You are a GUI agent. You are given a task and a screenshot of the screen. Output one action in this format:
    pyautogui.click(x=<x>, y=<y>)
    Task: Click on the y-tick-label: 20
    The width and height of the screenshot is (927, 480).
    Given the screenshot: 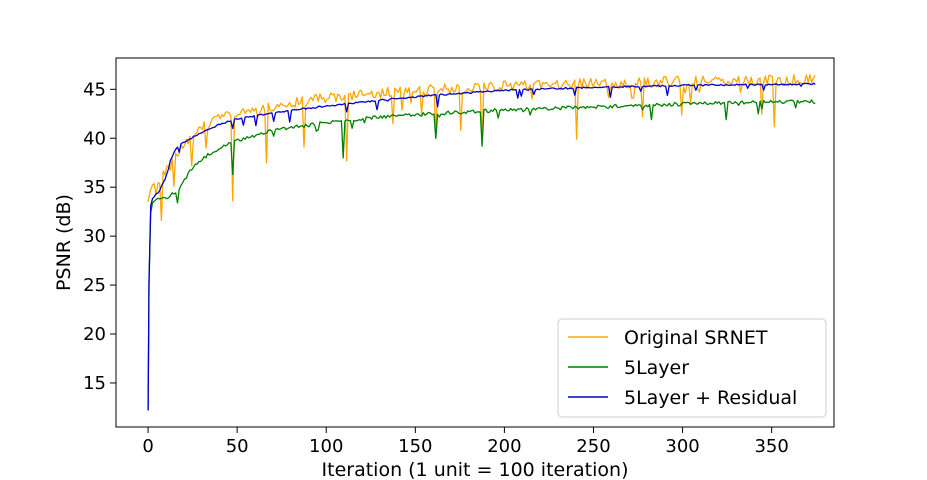 What is the action you would take?
    pyautogui.click(x=94, y=334)
    